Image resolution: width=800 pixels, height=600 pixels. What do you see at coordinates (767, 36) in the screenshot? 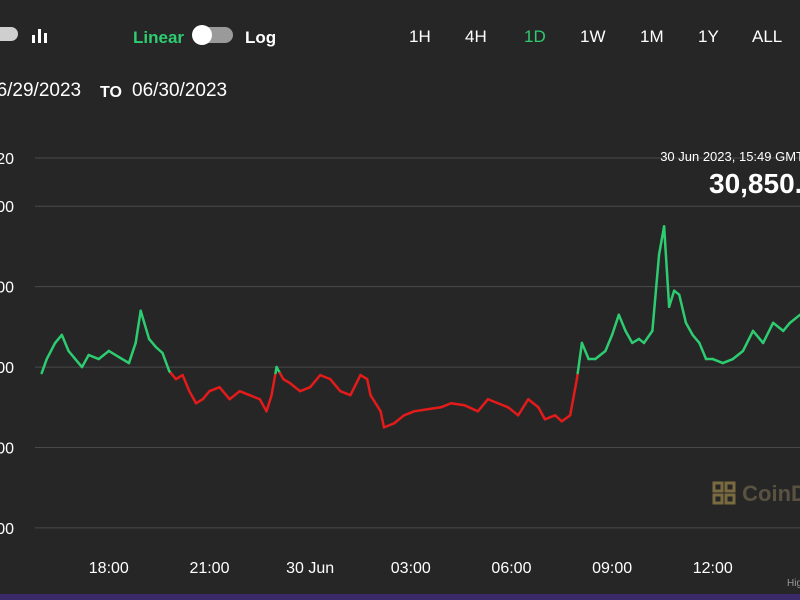
I see `range-button-all: ALL` at bounding box center [767, 36].